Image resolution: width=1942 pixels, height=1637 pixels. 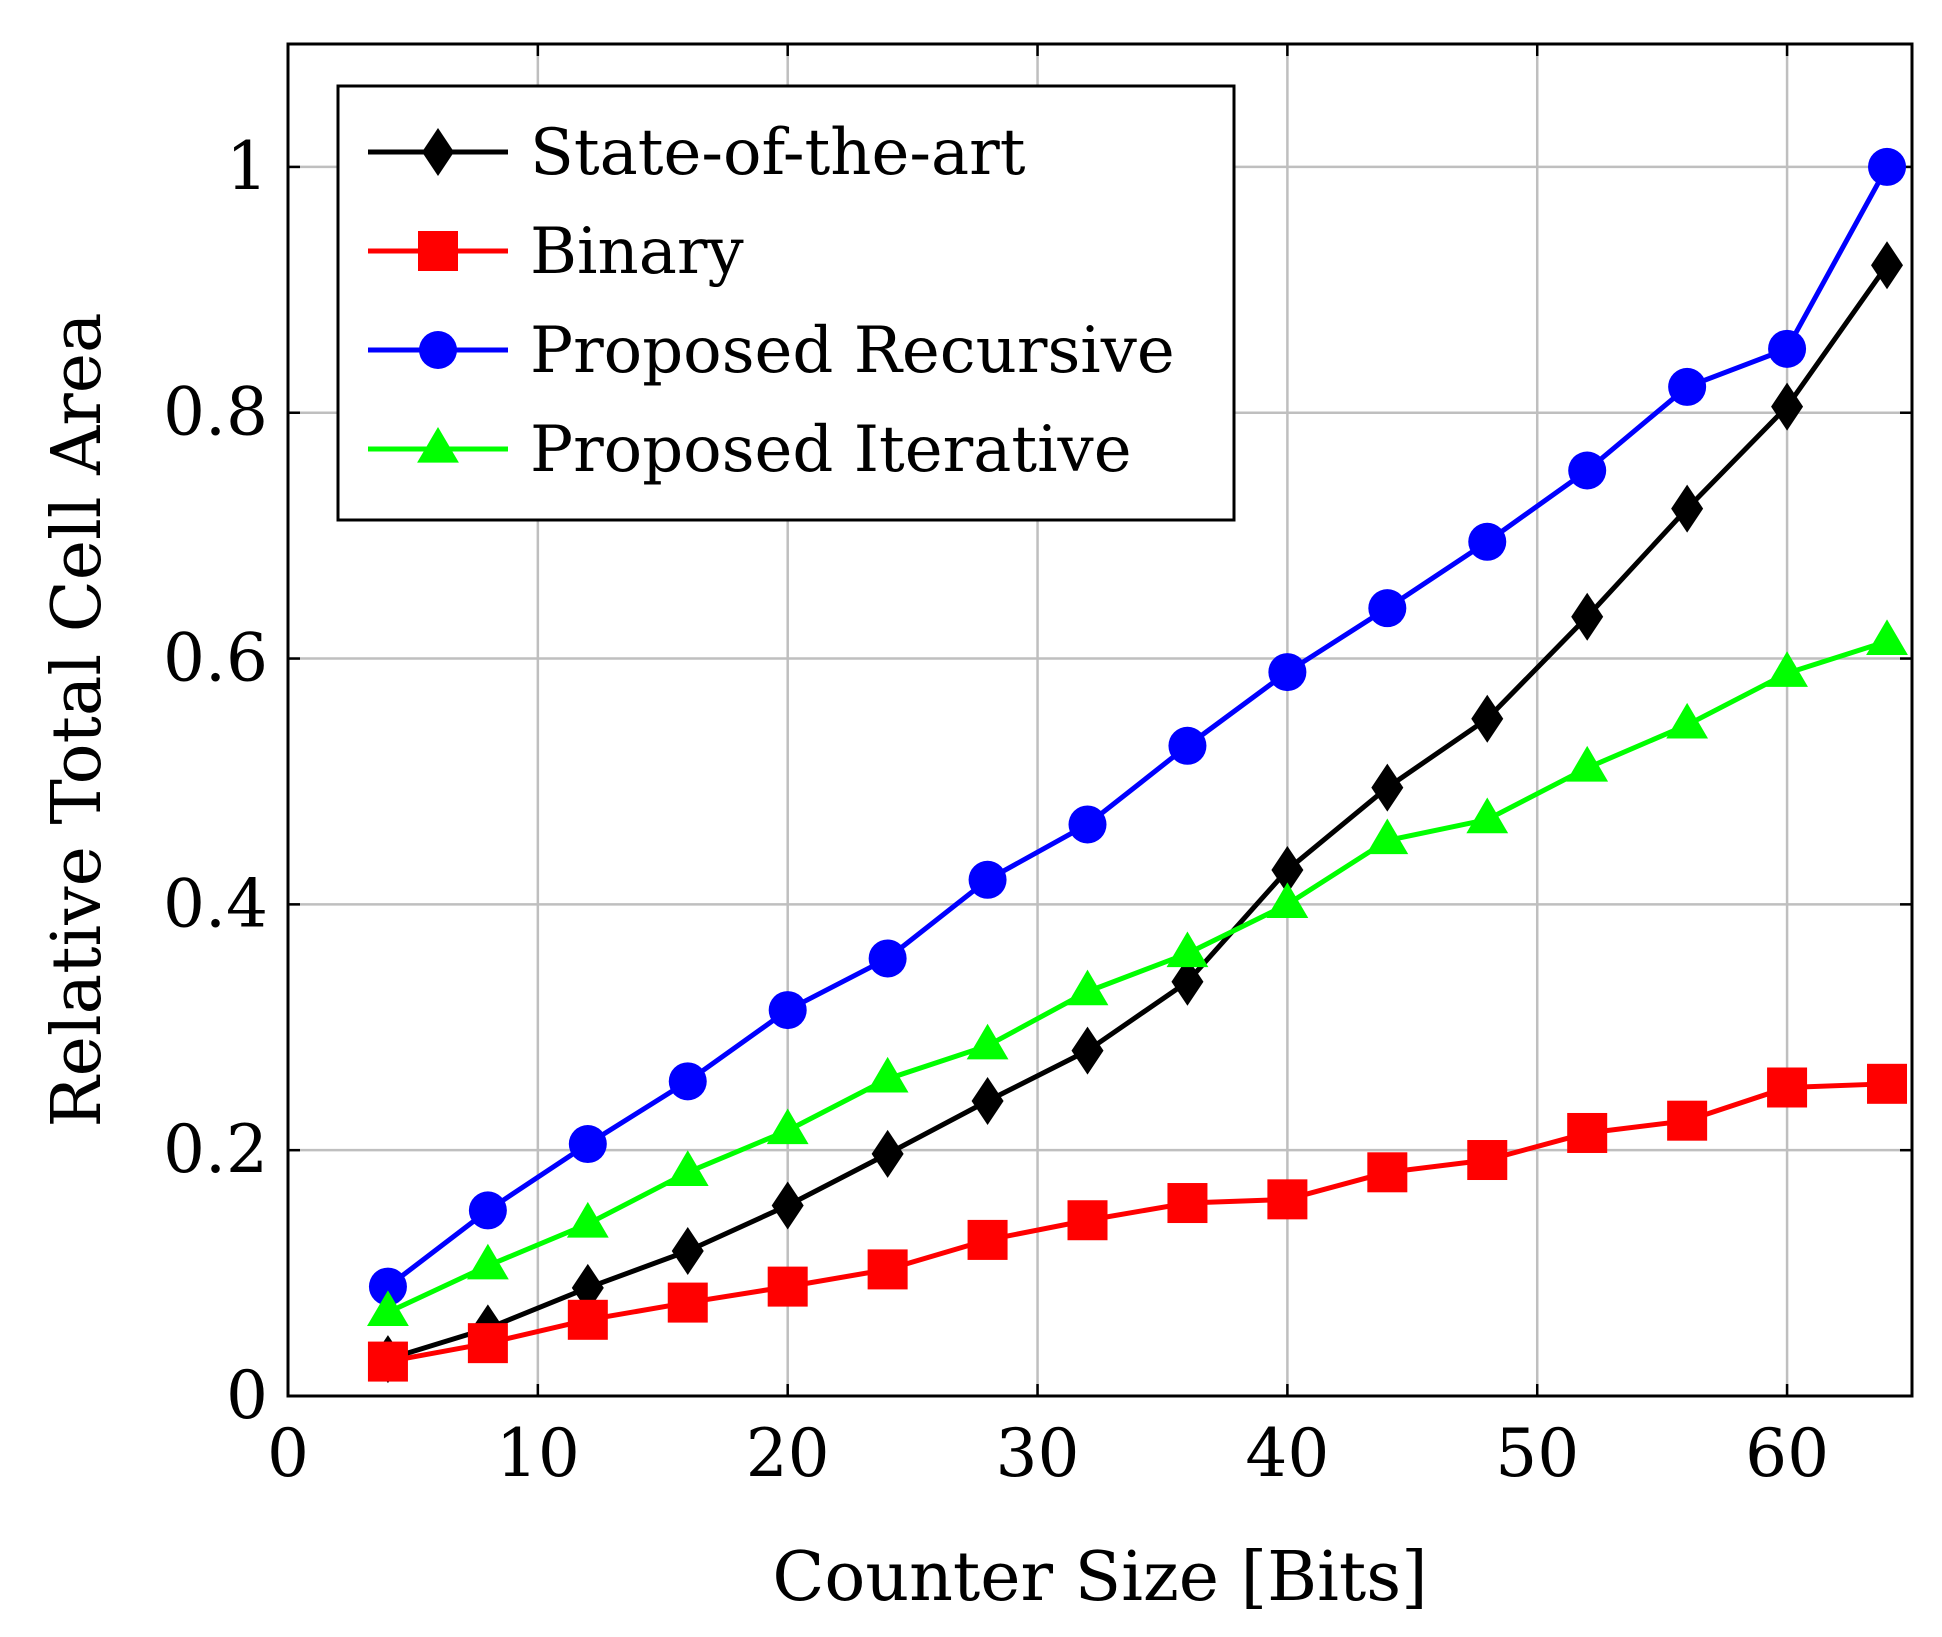 I want to click on legend-label-binary: Binary, so click(x=637, y=252).